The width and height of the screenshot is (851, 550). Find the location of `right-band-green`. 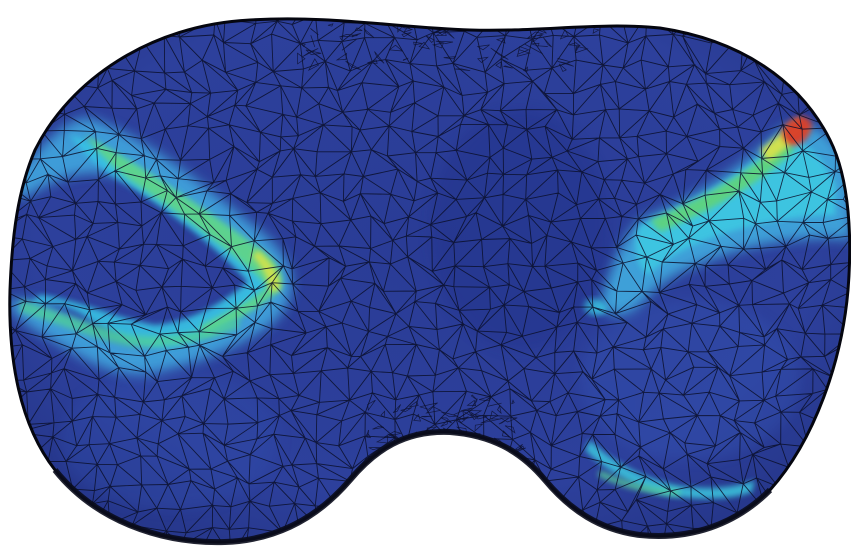

right-band-green is located at coordinates (722, 186).